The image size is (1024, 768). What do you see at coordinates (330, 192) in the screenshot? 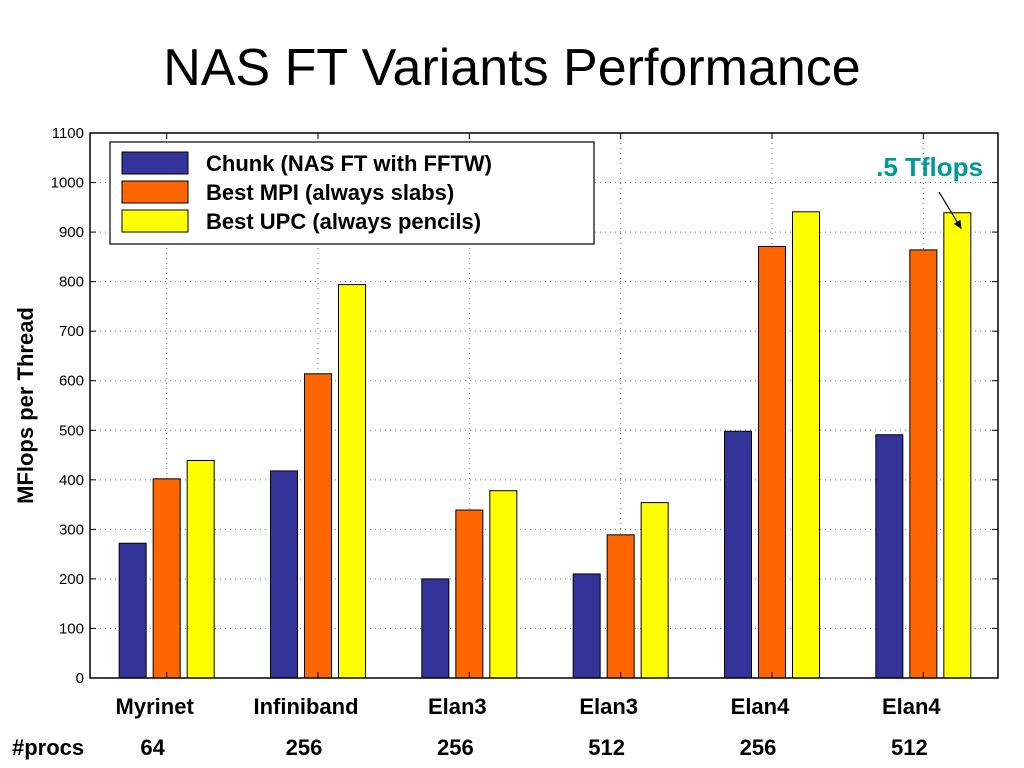
I see `legend-entry: Best MPI (always slabs)` at bounding box center [330, 192].